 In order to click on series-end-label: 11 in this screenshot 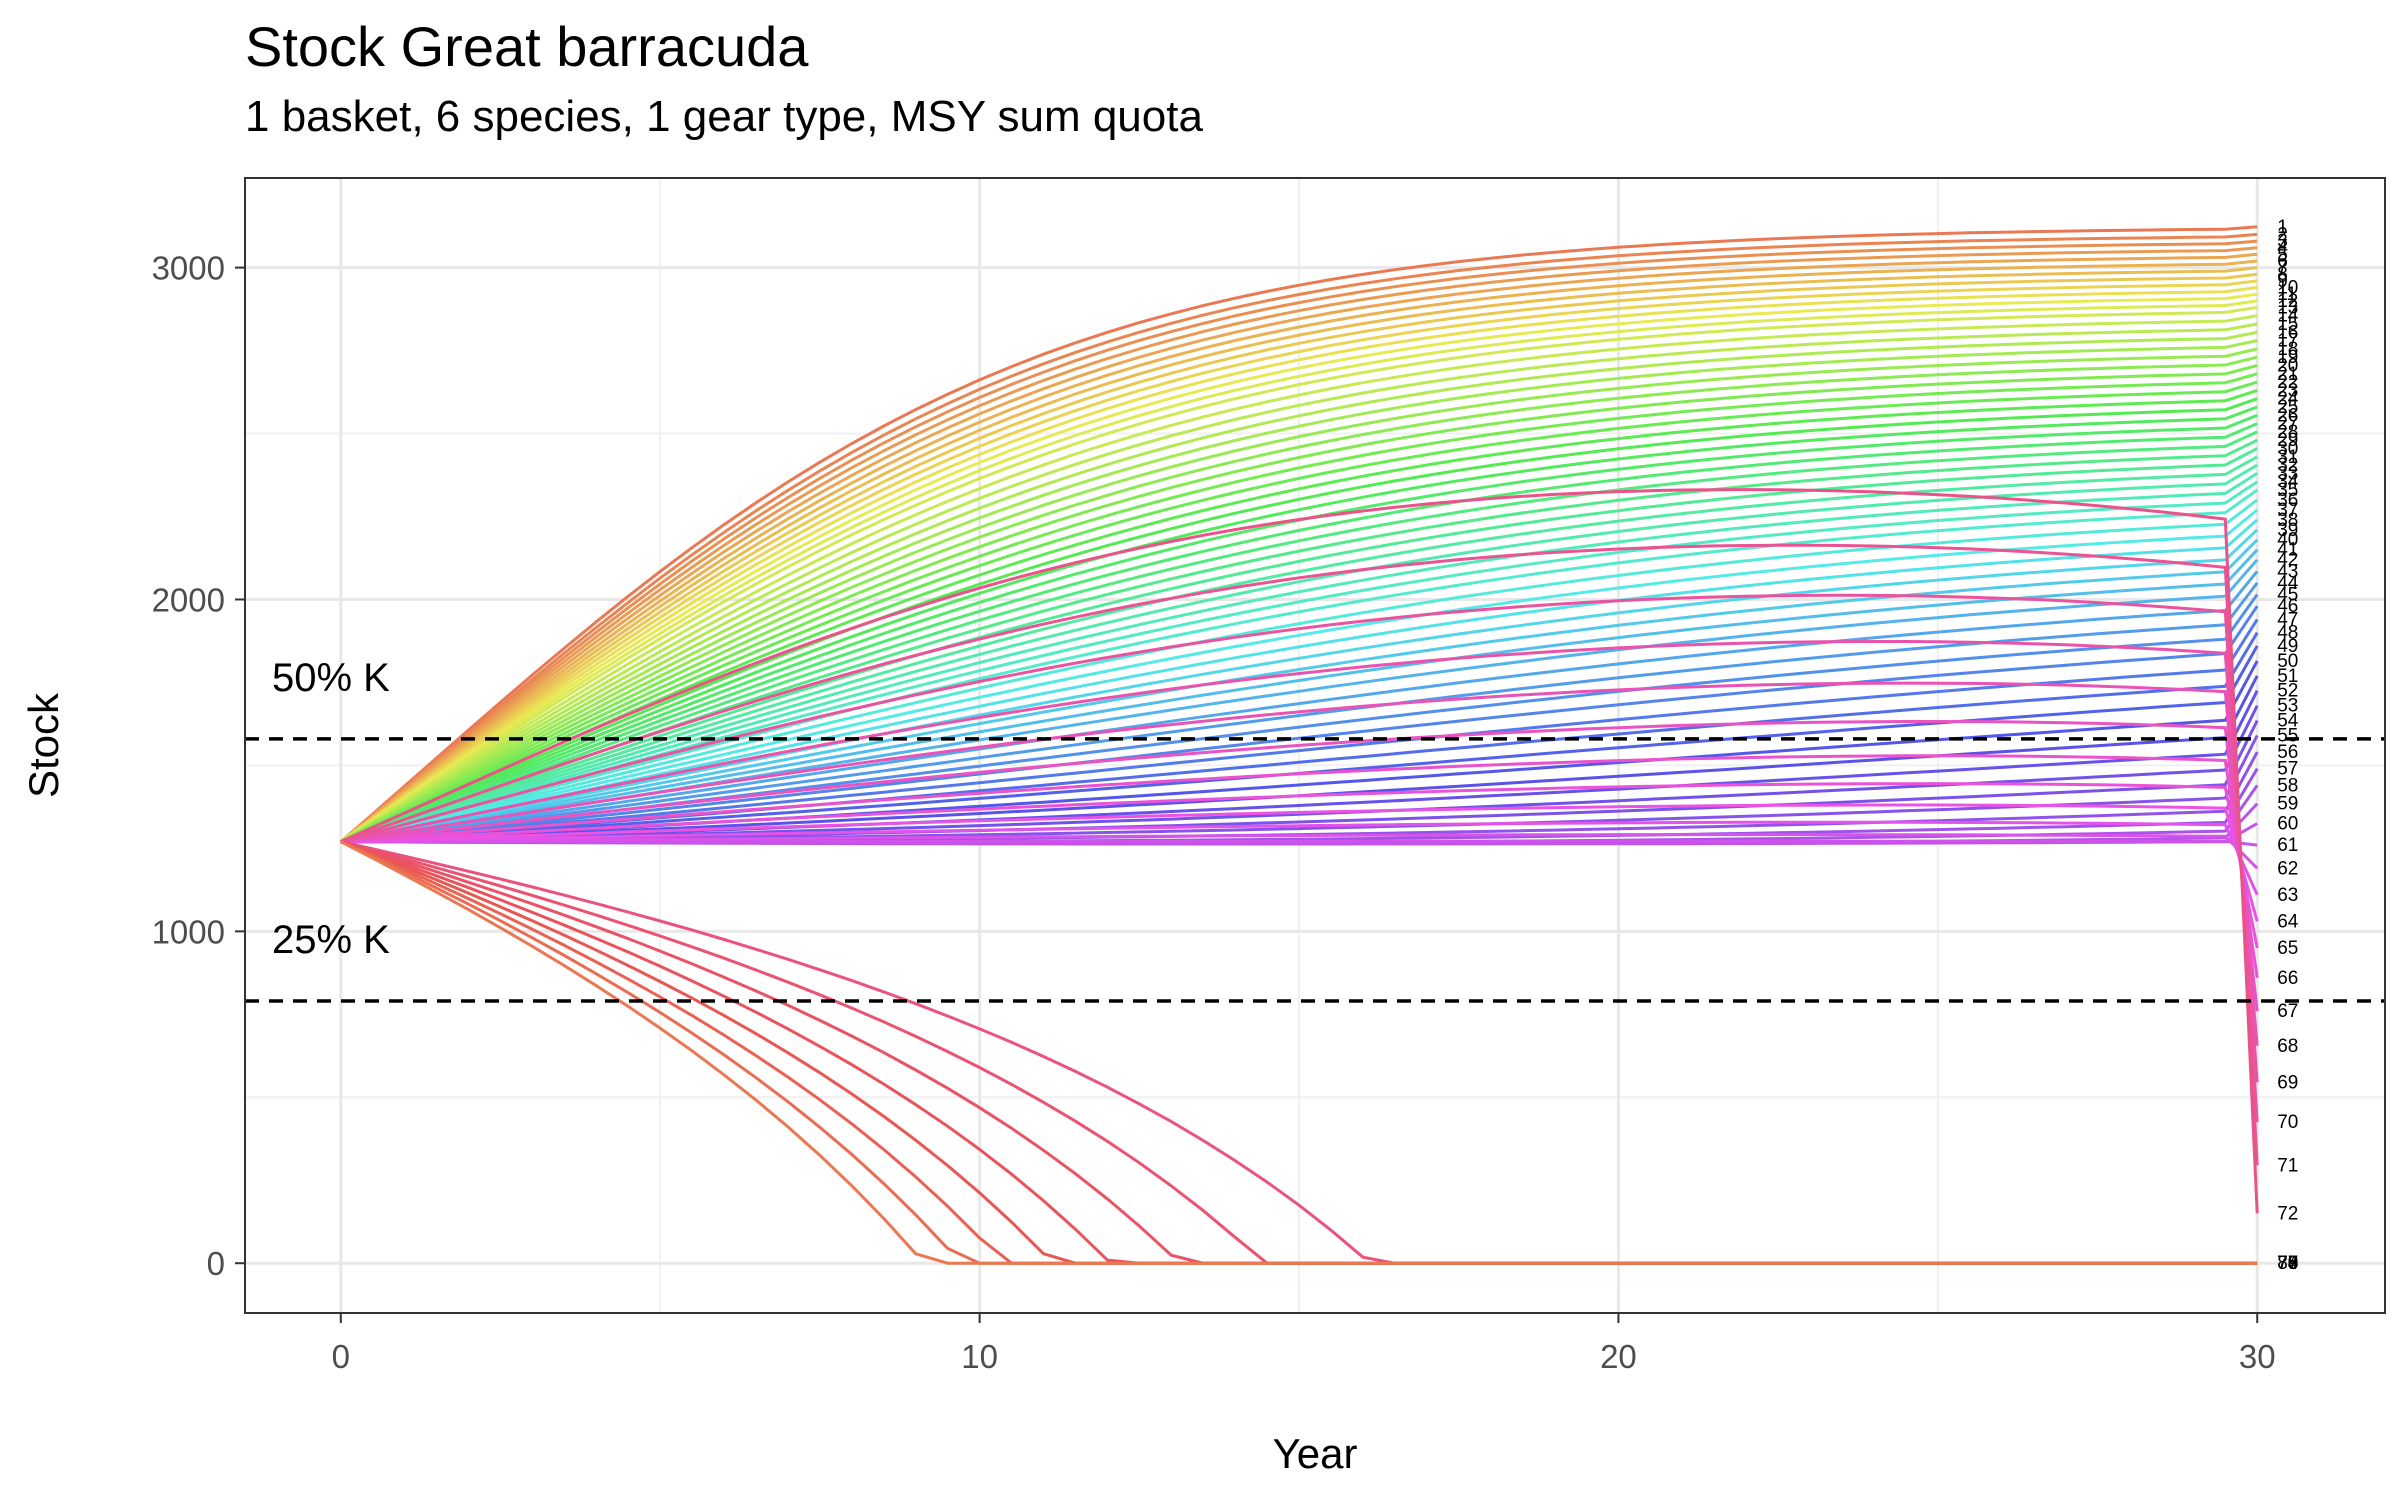, I will do `click(2287, 294)`.